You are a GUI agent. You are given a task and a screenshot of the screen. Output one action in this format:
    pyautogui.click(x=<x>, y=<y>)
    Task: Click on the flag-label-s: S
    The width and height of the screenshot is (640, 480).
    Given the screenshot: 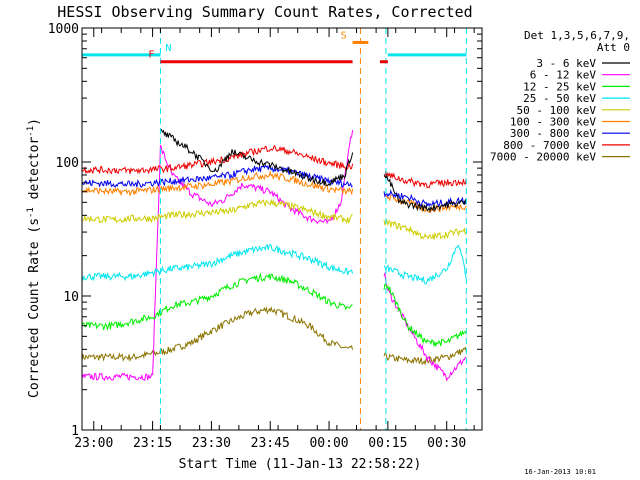 What is the action you would take?
    pyautogui.click(x=344, y=35)
    